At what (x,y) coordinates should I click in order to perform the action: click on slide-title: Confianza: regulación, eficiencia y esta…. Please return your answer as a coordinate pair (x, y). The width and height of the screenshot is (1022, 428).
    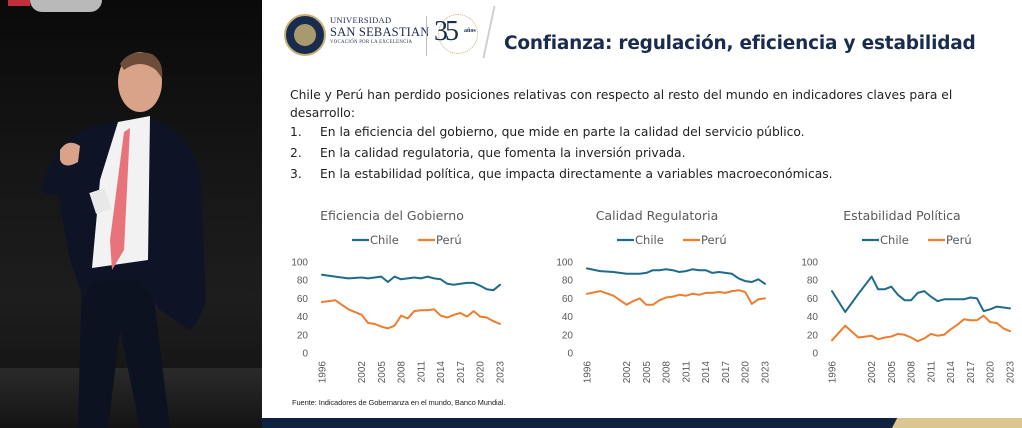
    Looking at the image, I should click on (740, 43).